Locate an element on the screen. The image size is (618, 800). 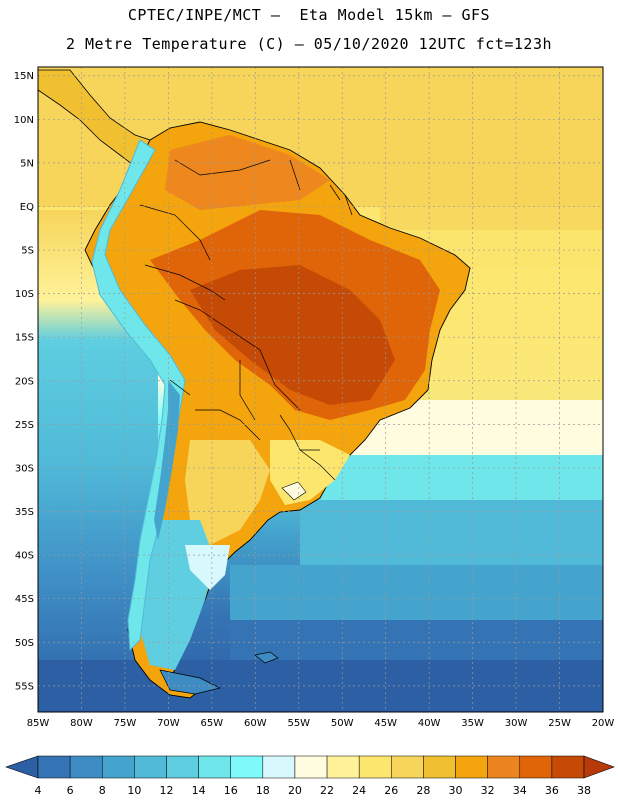
lon-label: 70W is located at coordinates (168, 723).